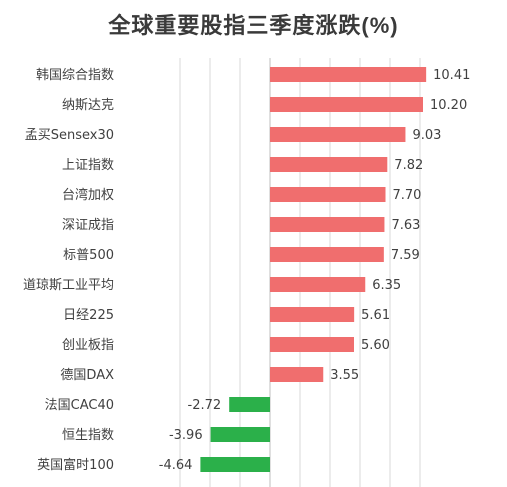 The width and height of the screenshot is (507, 487). What do you see at coordinates (69, 135) in the screenshot?
I see `category-label: 孟买Sensex30` at bounding box center [69, 135].